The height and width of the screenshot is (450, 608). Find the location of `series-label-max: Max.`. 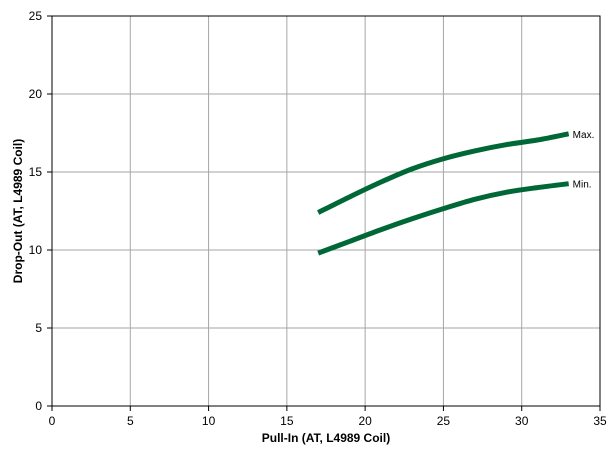

series-label-max: Max. is located at coordinates (584, 135).